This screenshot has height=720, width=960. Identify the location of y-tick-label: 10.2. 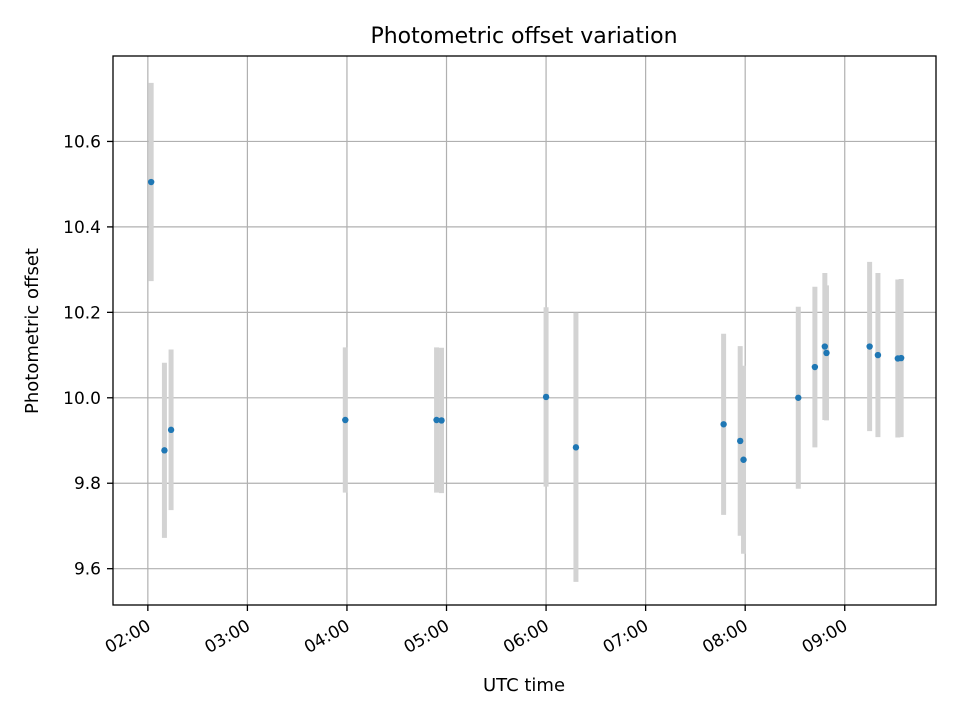
(82, 313).